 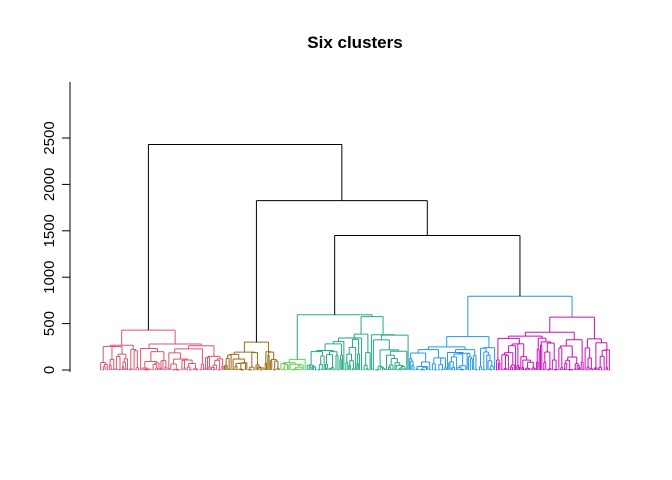 I want to click on y-tick-label: 500, so click(x=49, y=323).